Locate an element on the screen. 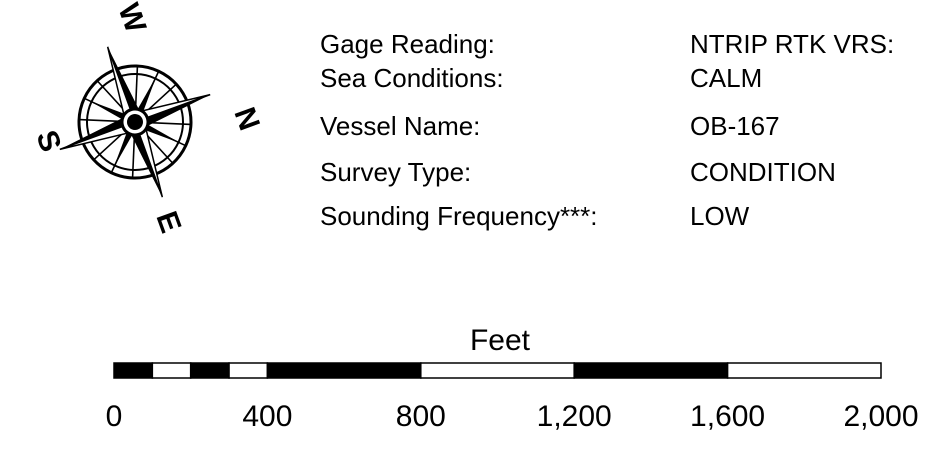 This screenshot has height=469, width=949. scale-unit-label: Feet is located at coordinates (500, 340).